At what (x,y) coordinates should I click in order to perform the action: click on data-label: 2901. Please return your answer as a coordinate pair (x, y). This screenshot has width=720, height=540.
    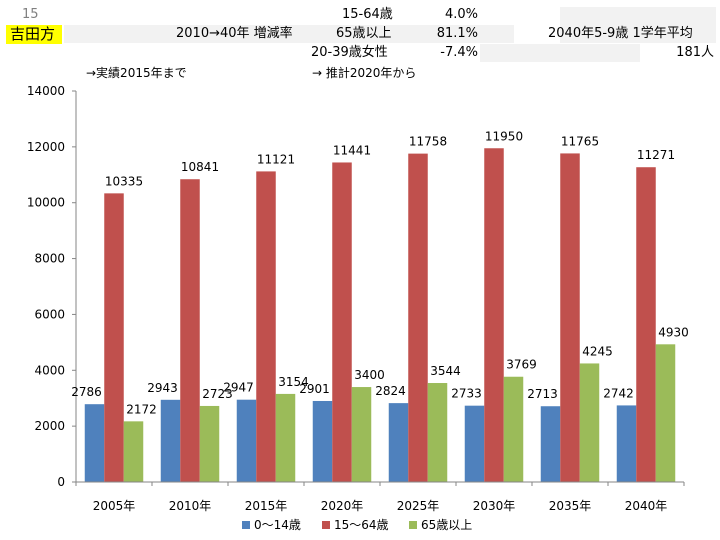
    Looking at the image, I should click on (314, 389).